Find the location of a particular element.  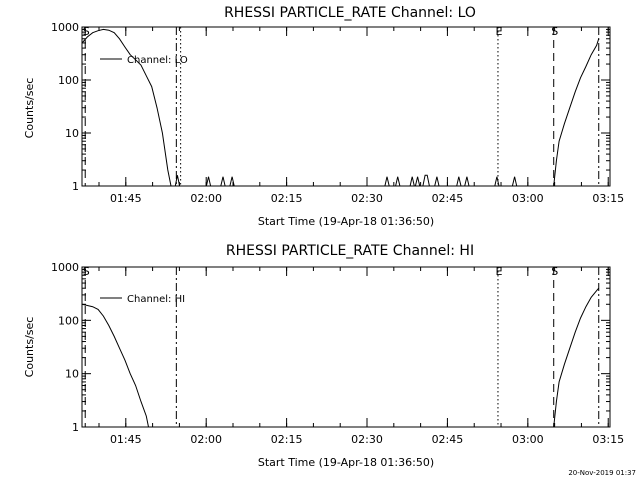

chart-title: RHESSI PARTICLE_RATE Channel: HI is located at coordinates (350, 251).